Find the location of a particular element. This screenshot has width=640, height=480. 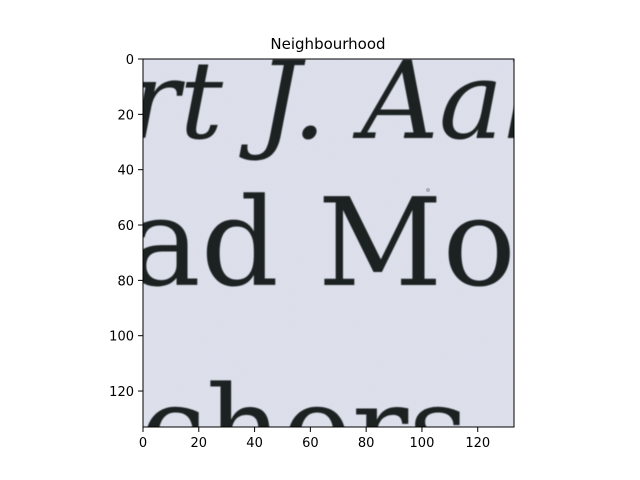

y-tick-label: 40 is located at coordinates (125, 171).